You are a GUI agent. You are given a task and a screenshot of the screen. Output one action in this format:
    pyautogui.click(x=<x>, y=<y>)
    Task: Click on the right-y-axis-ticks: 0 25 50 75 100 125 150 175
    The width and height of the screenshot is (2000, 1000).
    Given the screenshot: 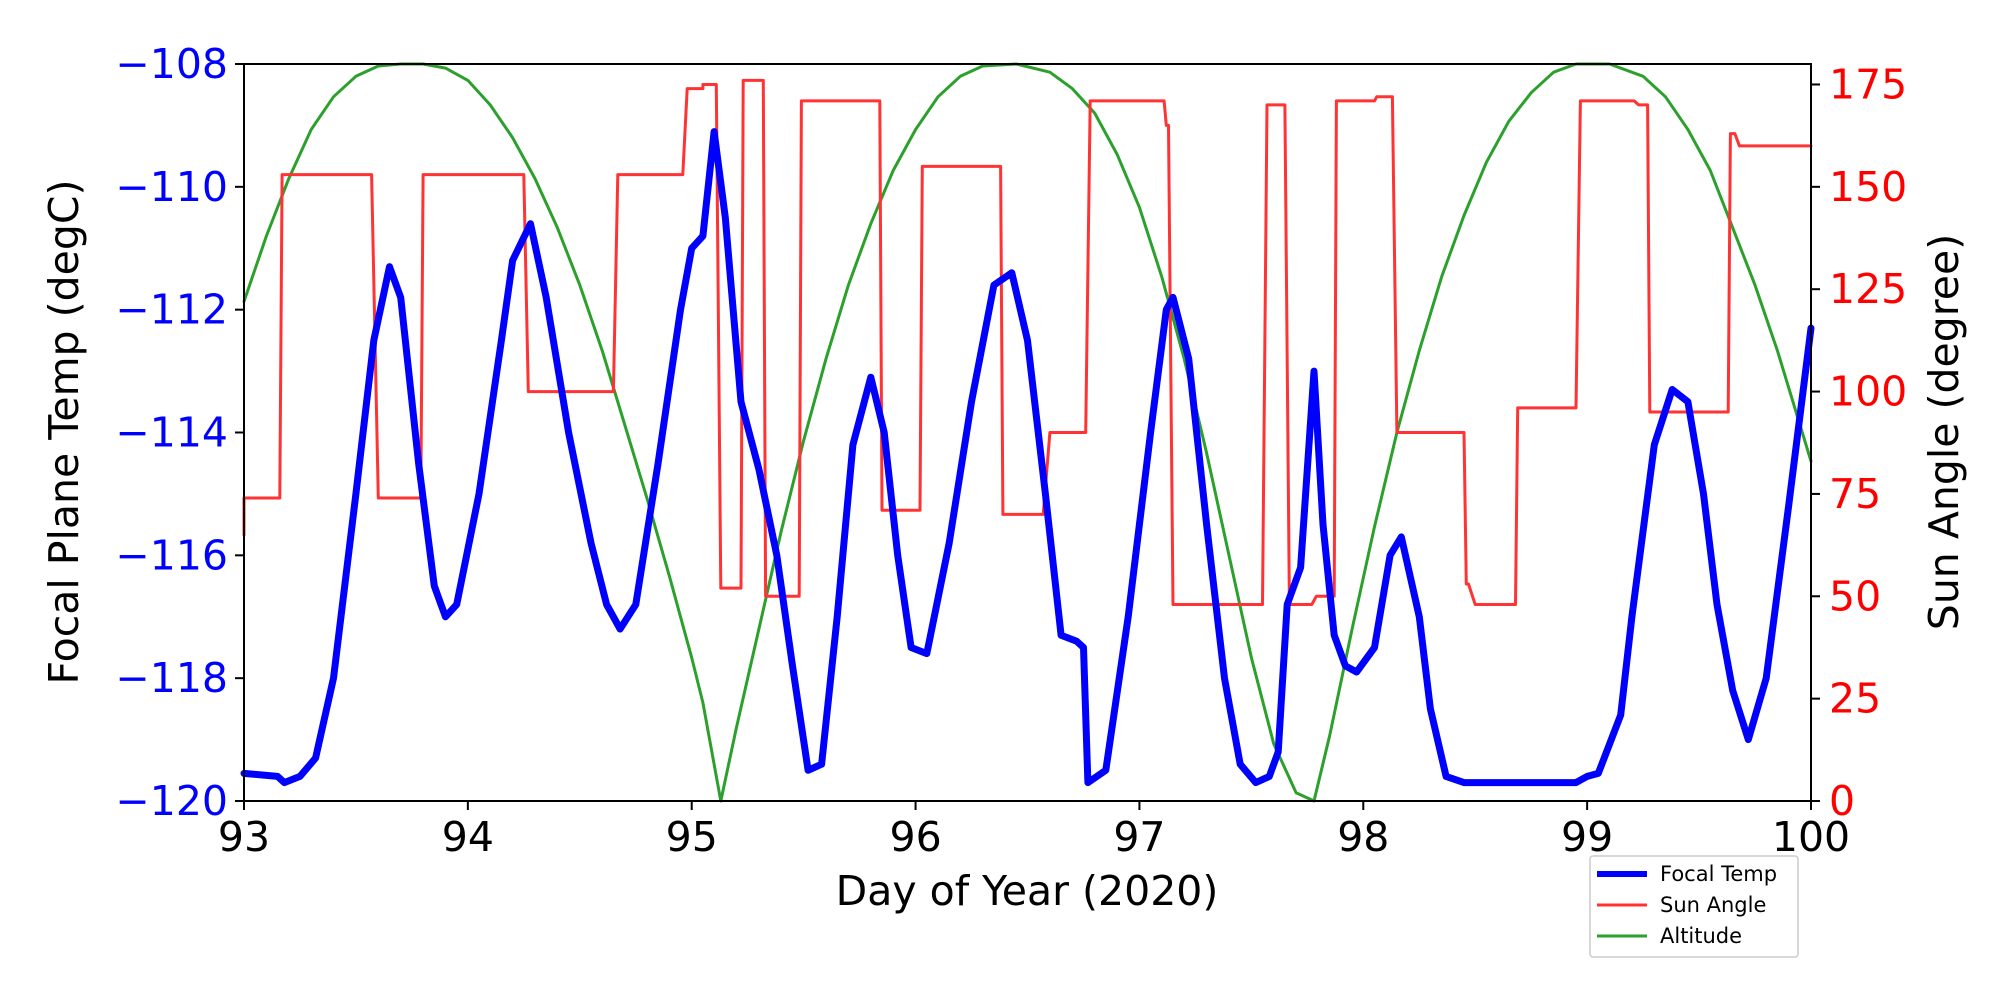 What is the action you would take?
    pyautogui.click(x=1859, y=442)
    